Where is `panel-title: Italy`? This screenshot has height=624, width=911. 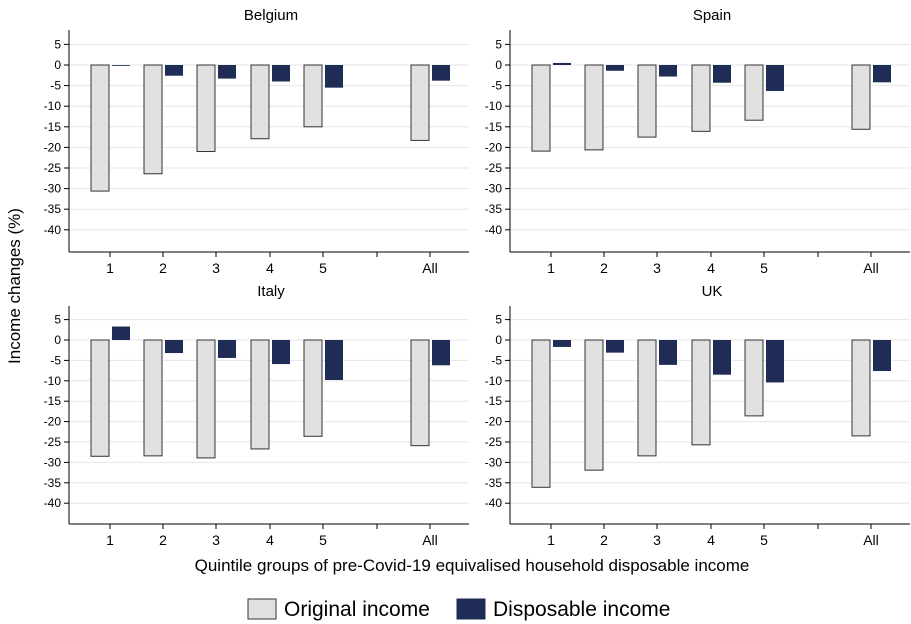 panel-title: Italy is located at coordinates (271, 291).